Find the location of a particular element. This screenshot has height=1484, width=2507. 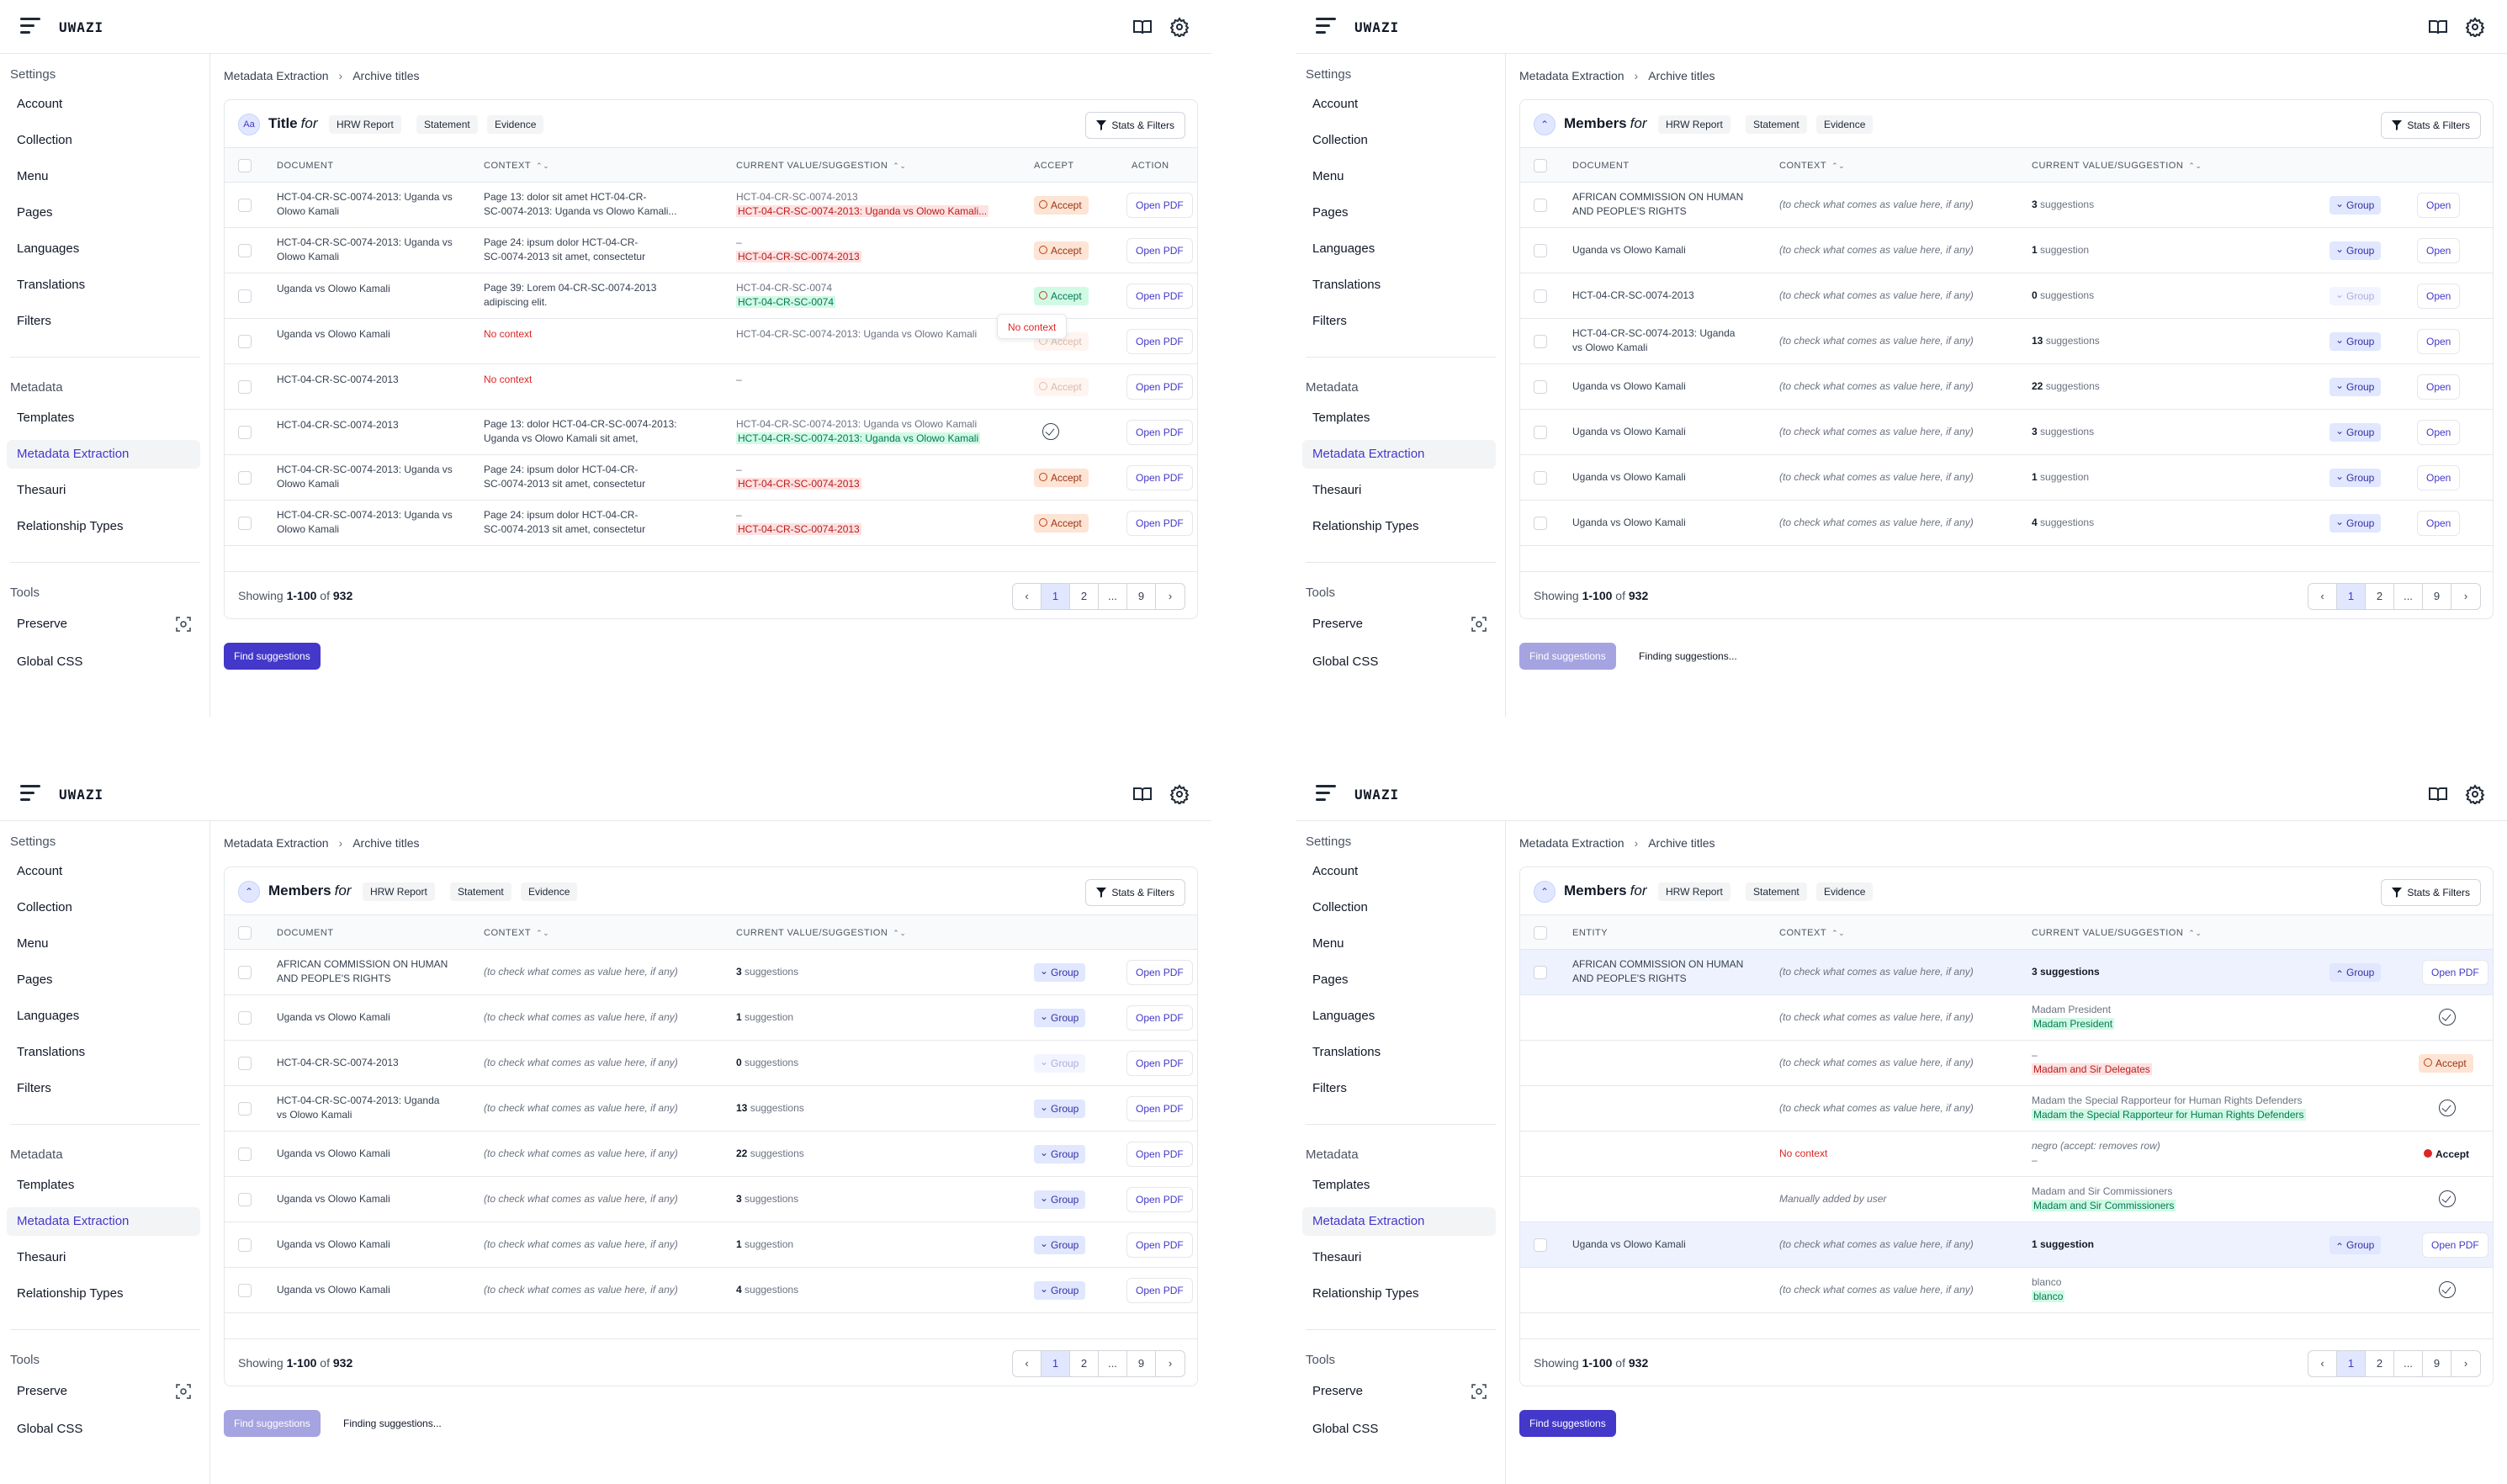

sidebar-item-metadata-extraction: Metadata Extraction is located at coordinates (1399, 1221).